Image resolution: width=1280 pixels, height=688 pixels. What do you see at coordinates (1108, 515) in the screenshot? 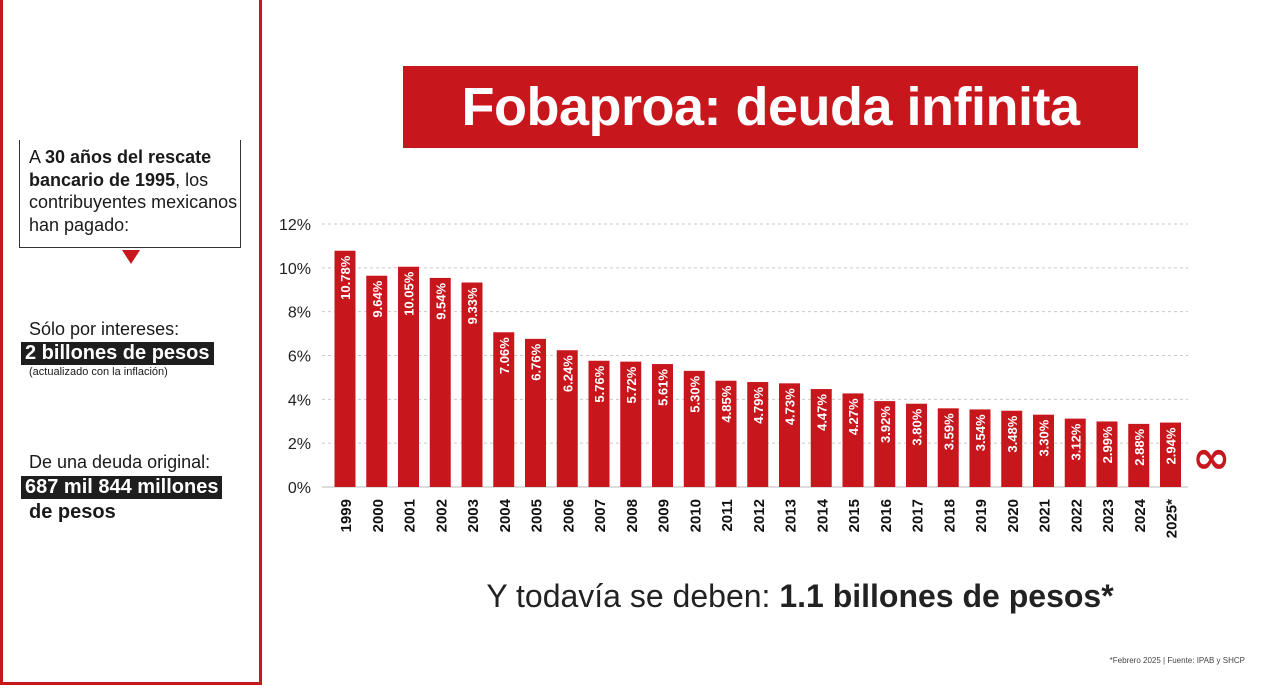
I see `x-tick-label: 2023` at bounding box center [1108, 515].